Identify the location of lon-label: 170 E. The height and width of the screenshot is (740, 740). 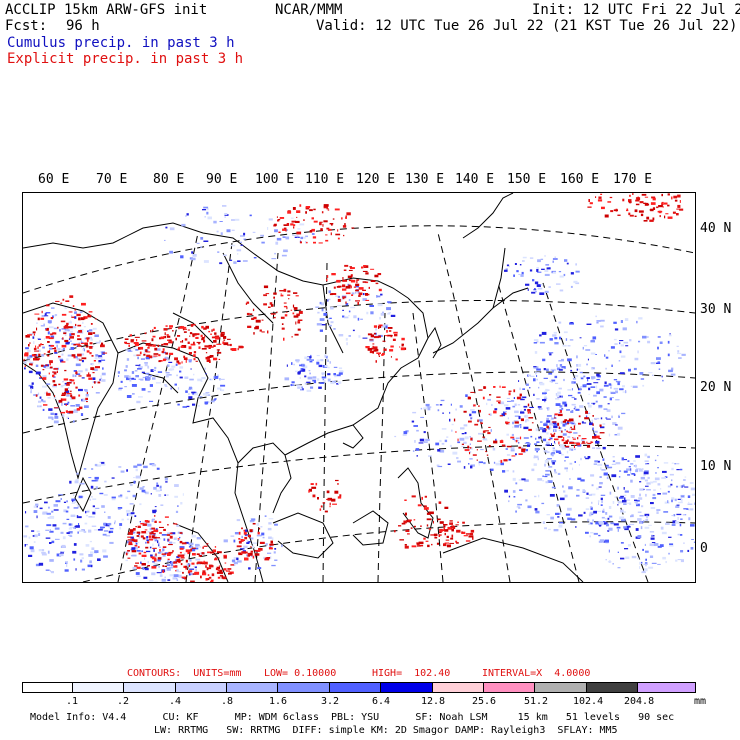
(633, 179).